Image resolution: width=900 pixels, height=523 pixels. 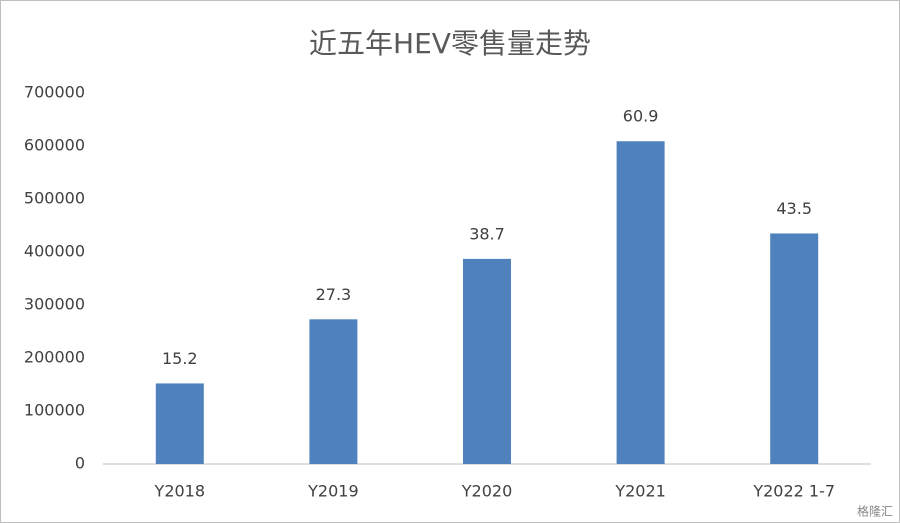 What do you see at coordinates (54, 251) in the screenshot?
I see `y-tick-label: 400000` at bounding box center [54, 251].